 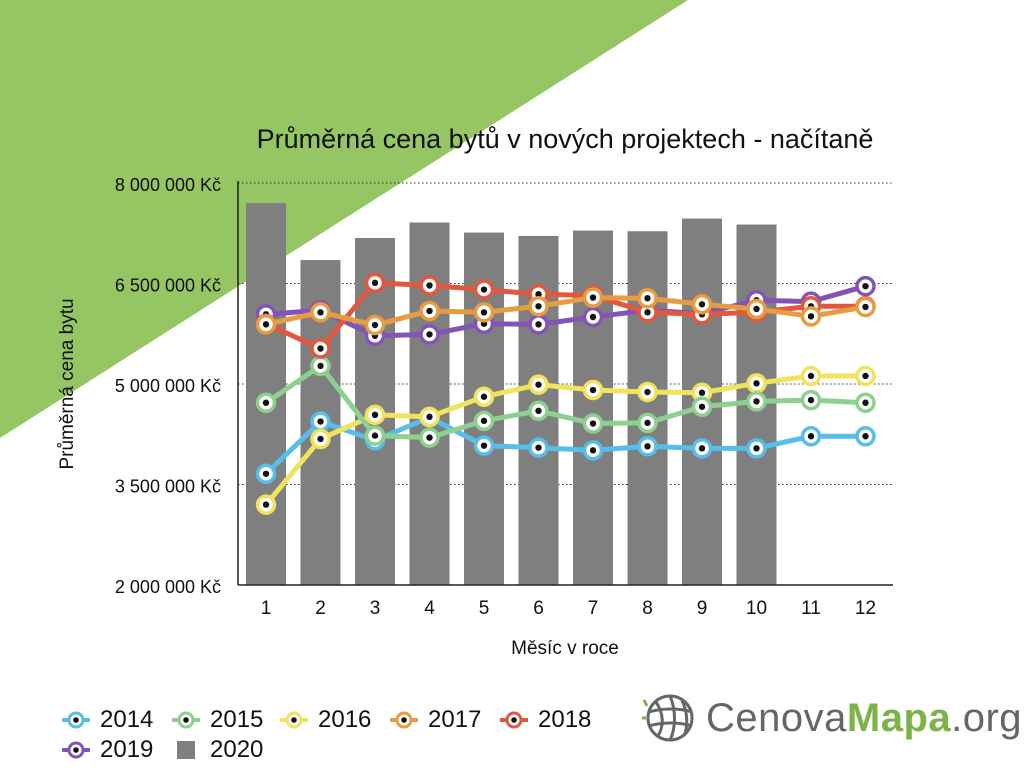 What do you see at coordinates (811, 608) in the screenshot?
I see `x-tick-label: 11` at bounding box center [811, 608].